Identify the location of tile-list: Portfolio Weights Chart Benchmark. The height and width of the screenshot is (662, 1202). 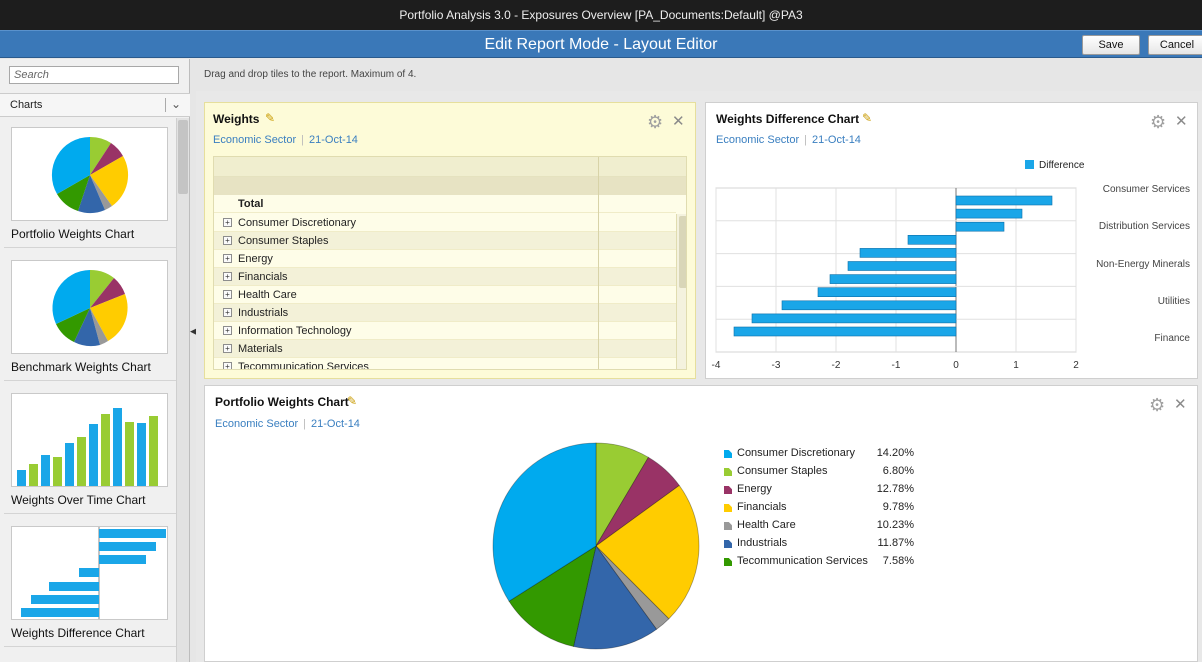
(88, 390).